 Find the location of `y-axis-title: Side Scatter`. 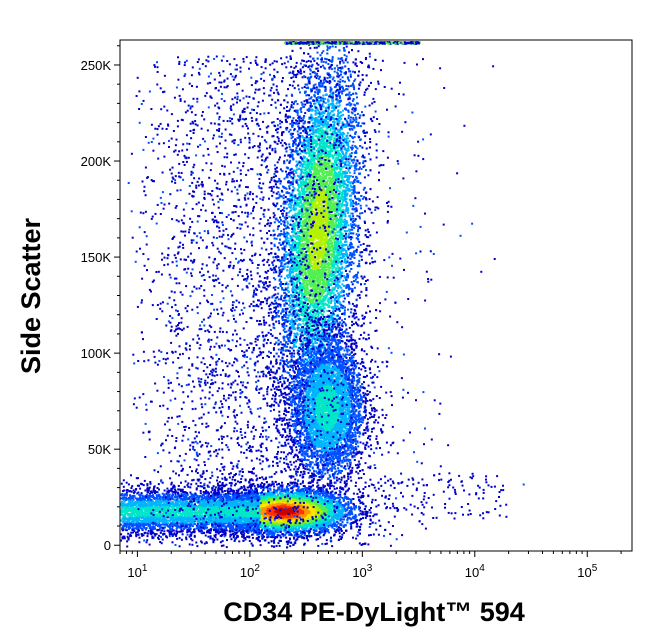

y-axis-title: Side Scatter is located at coordinates (31, 295).